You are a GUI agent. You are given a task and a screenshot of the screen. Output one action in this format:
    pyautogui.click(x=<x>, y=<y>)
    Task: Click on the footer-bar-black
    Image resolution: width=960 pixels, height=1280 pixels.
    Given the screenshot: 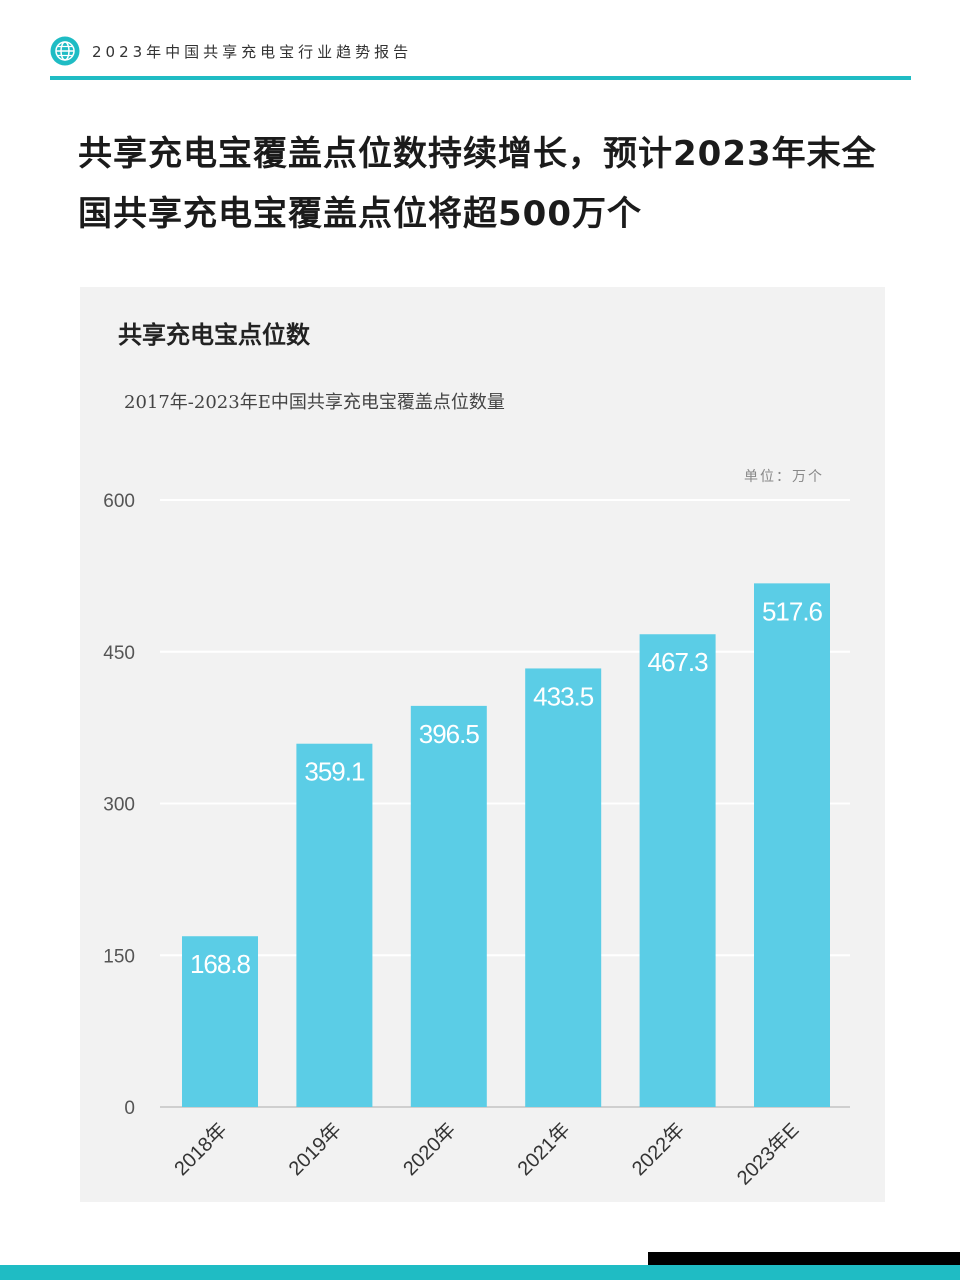 What is the action you would take?
    pyautogui.click(x=804, y=1259)
    